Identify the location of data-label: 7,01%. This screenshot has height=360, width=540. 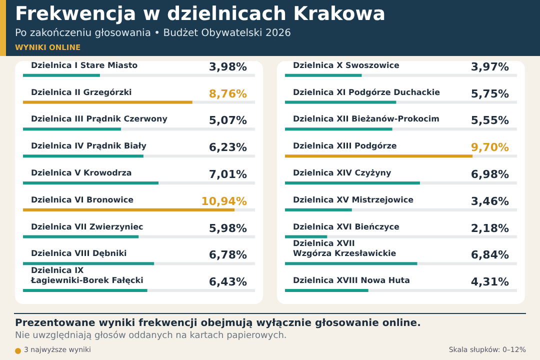
(227, 174).